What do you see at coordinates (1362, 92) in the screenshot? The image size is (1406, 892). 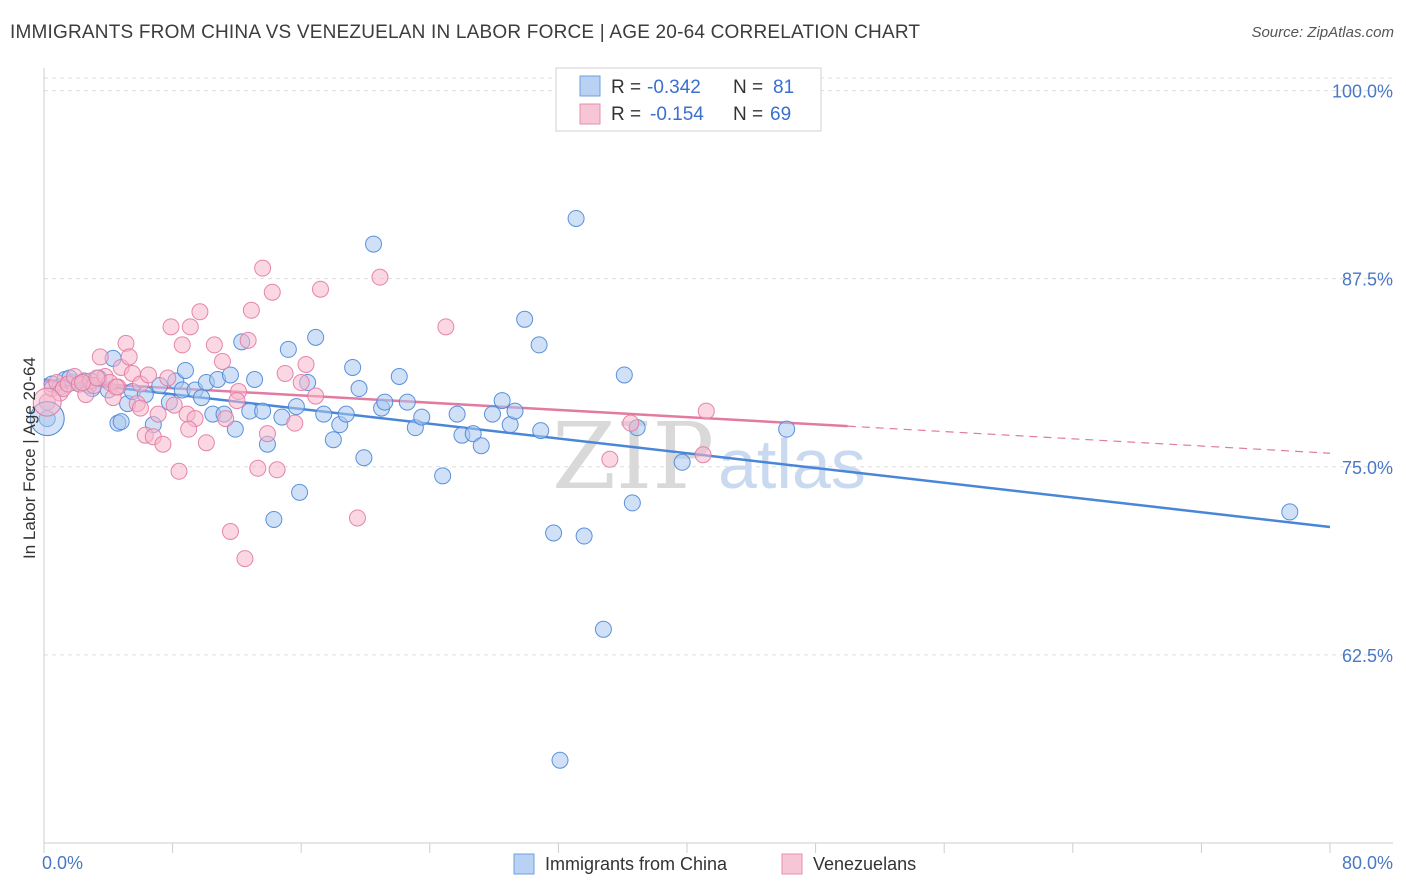 I see `y-tick-label: 100.0%` at bounding box center [1362, 92].